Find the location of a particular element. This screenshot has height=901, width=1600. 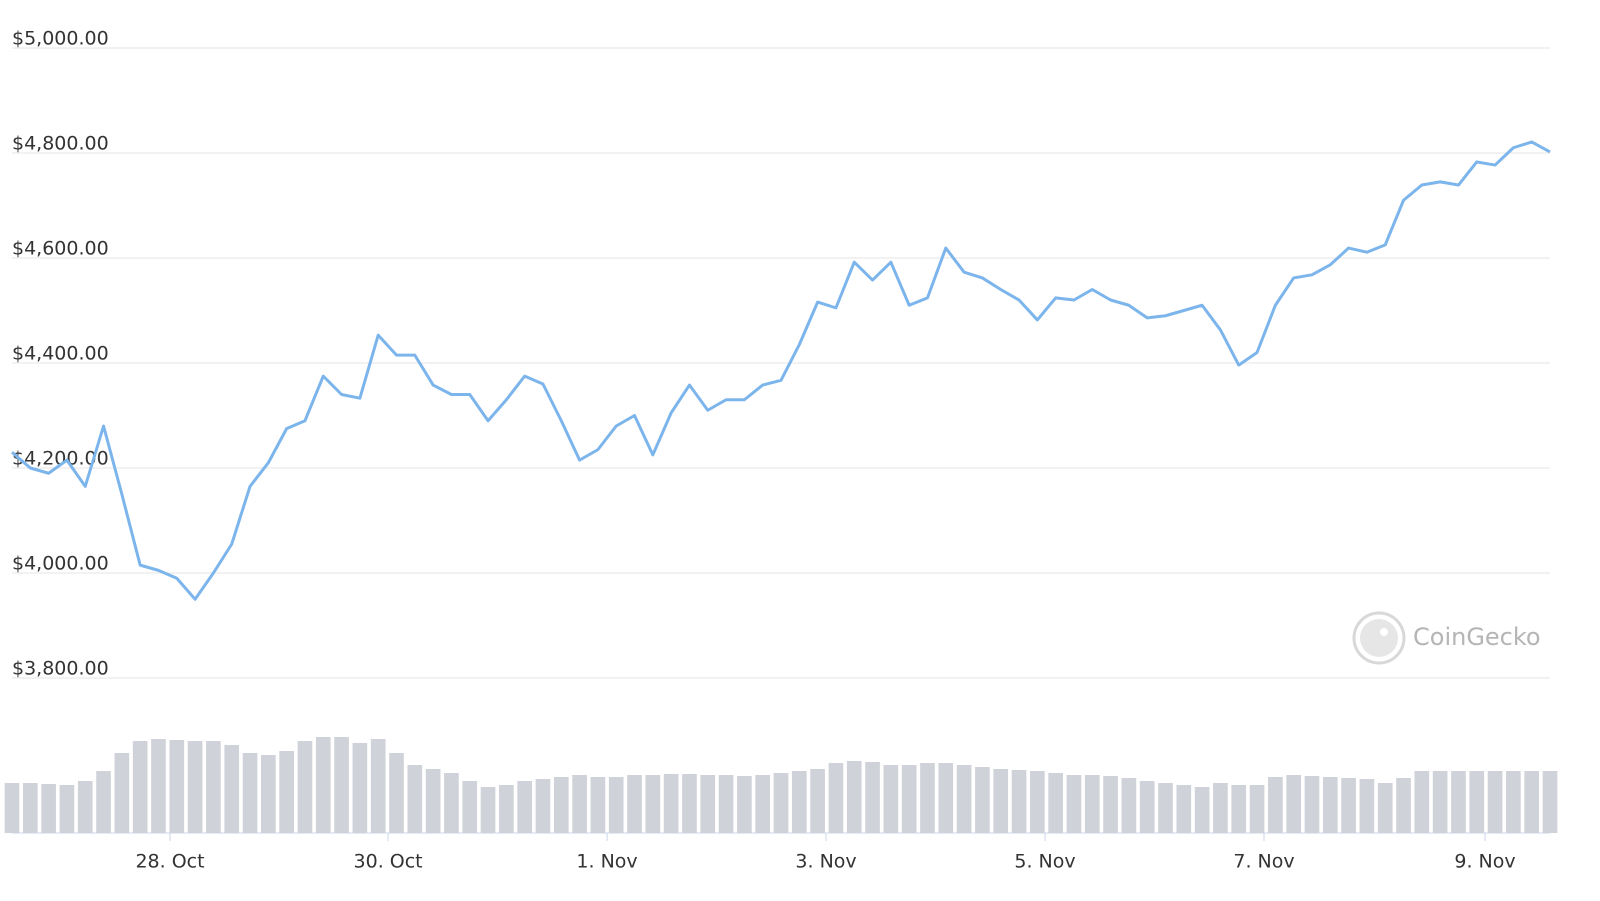

y-tick-label: $4,200.00 is located at coordinates (60, 459).